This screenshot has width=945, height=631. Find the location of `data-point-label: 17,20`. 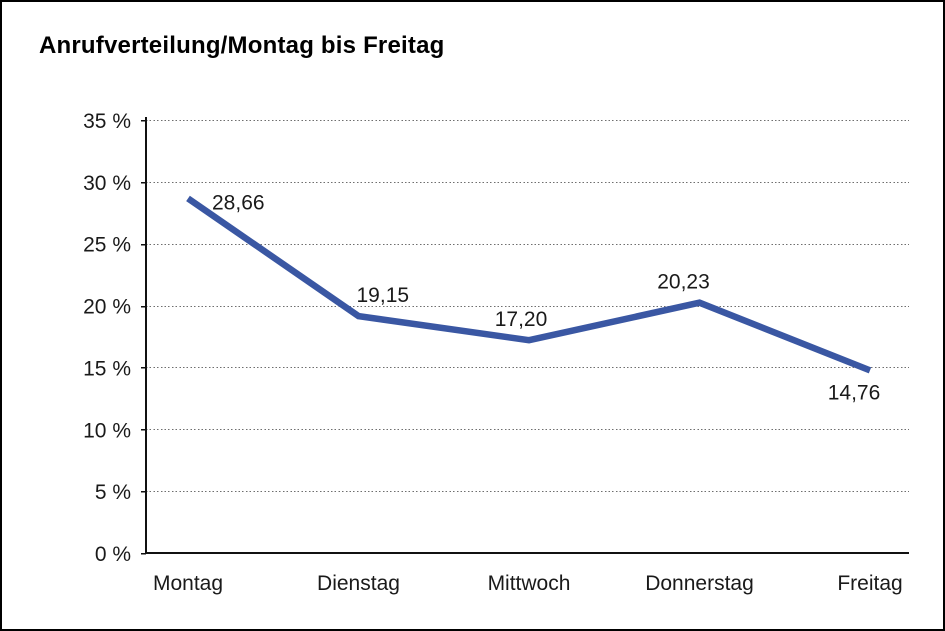

data-point-label: 17,20 is located at coordinates (521, 319).